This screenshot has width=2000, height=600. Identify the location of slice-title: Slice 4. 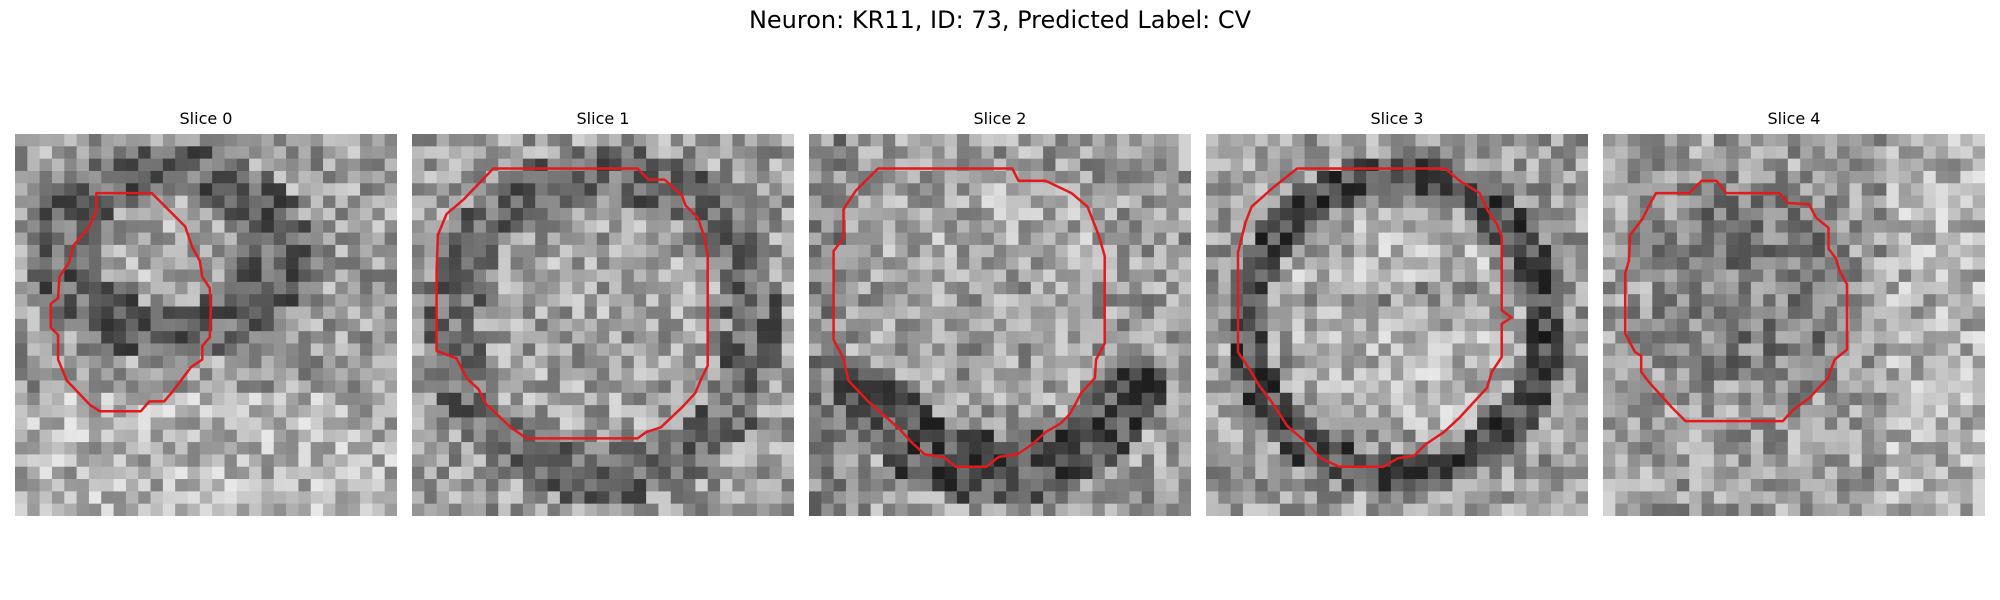
(1794, 118).